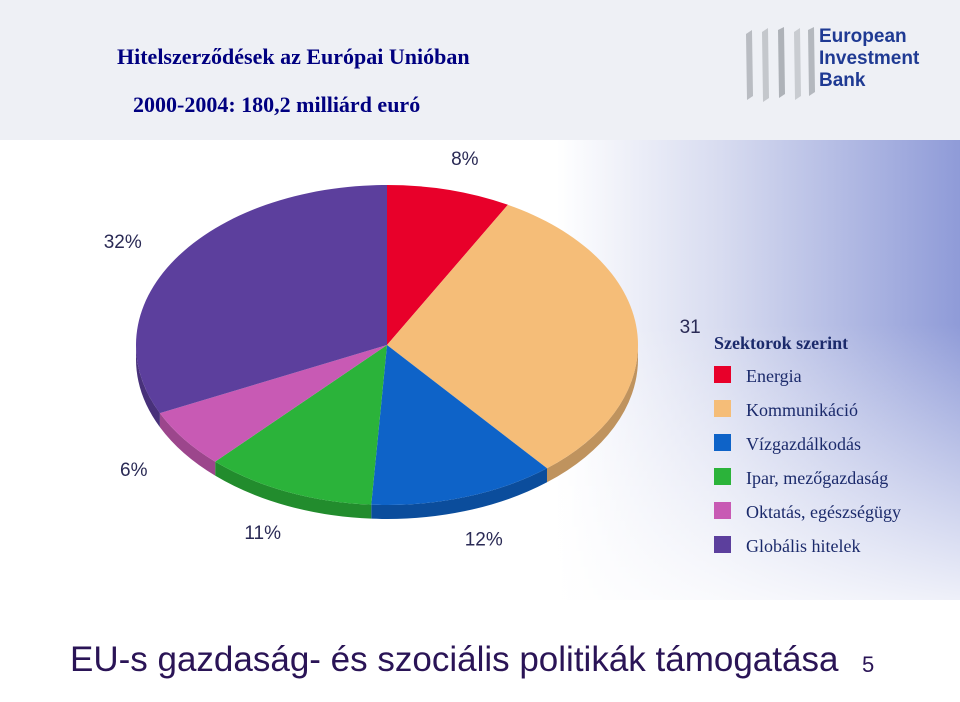 The width and height of the screenshot is (960, 702). I want to click on logo-text: European Investment Bank, so click(869, 59).